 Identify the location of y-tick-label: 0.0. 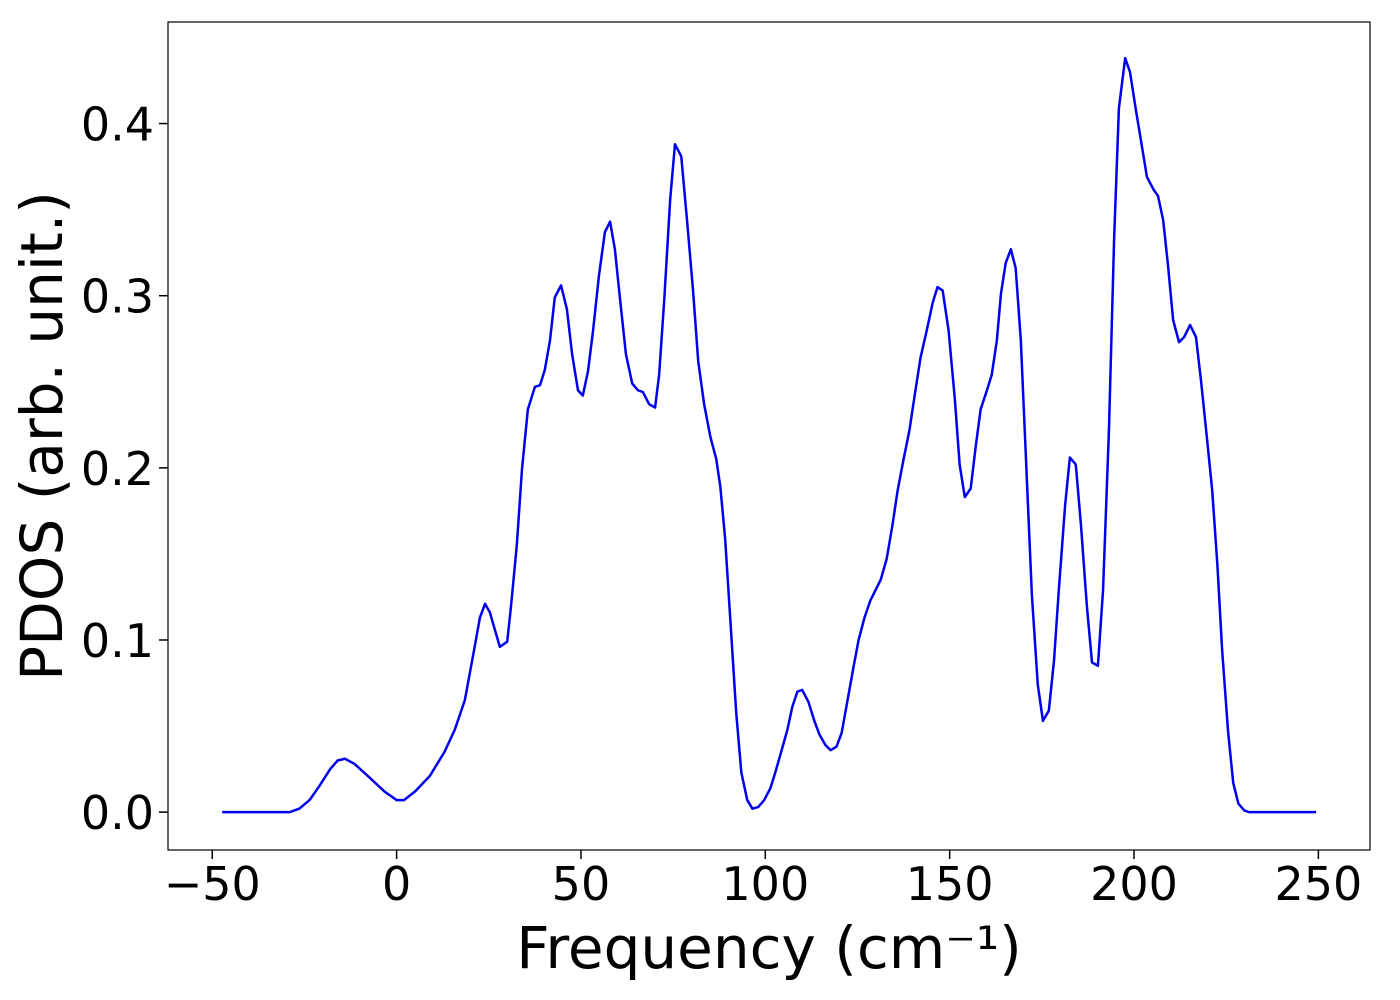
(117, 813).